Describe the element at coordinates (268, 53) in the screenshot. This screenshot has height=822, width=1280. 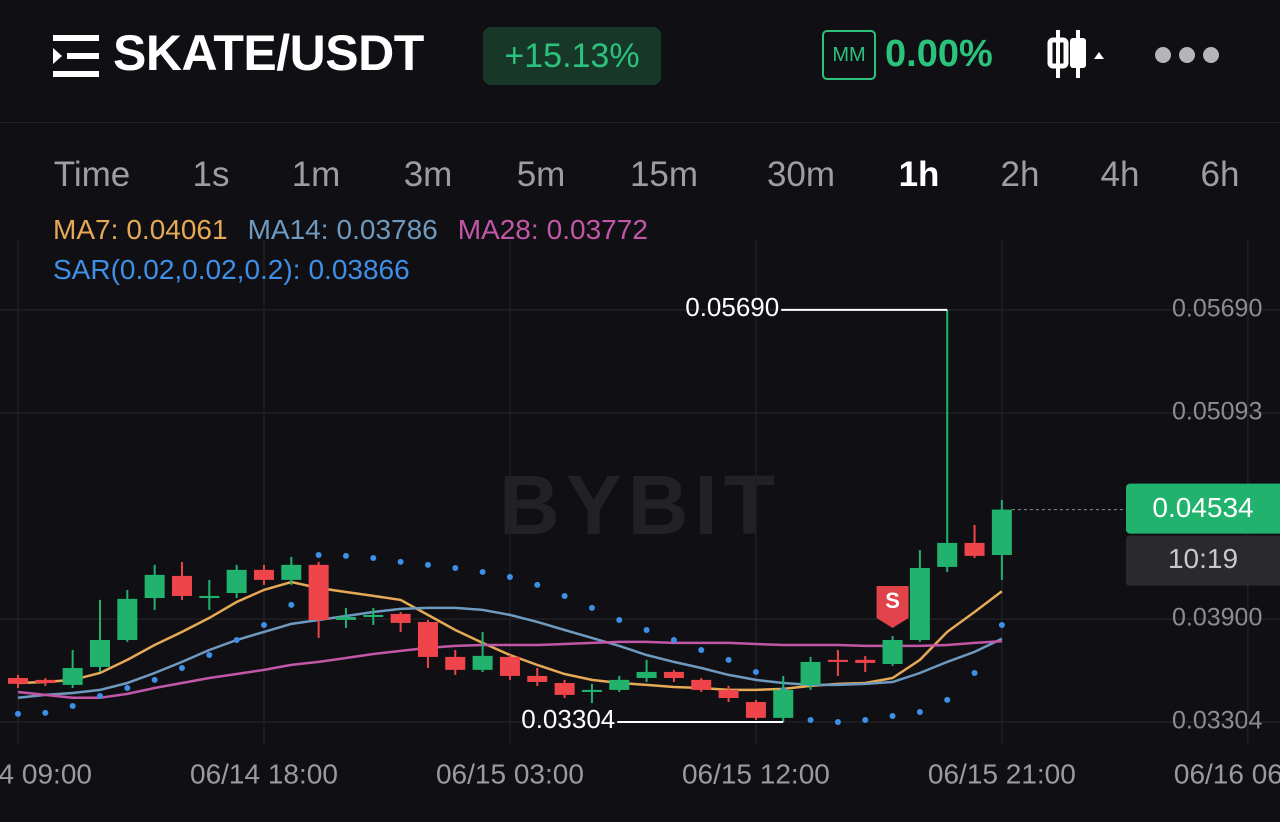
I see `pair-title: SKATE/USDT` at that location.